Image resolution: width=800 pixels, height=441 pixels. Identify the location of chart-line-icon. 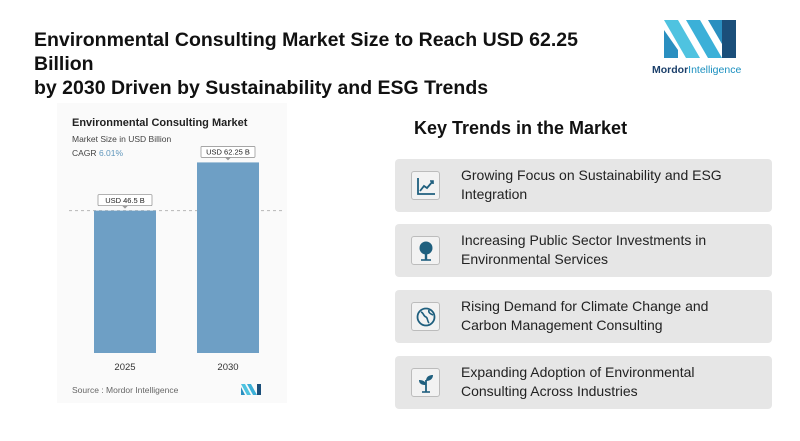
(425, 185).